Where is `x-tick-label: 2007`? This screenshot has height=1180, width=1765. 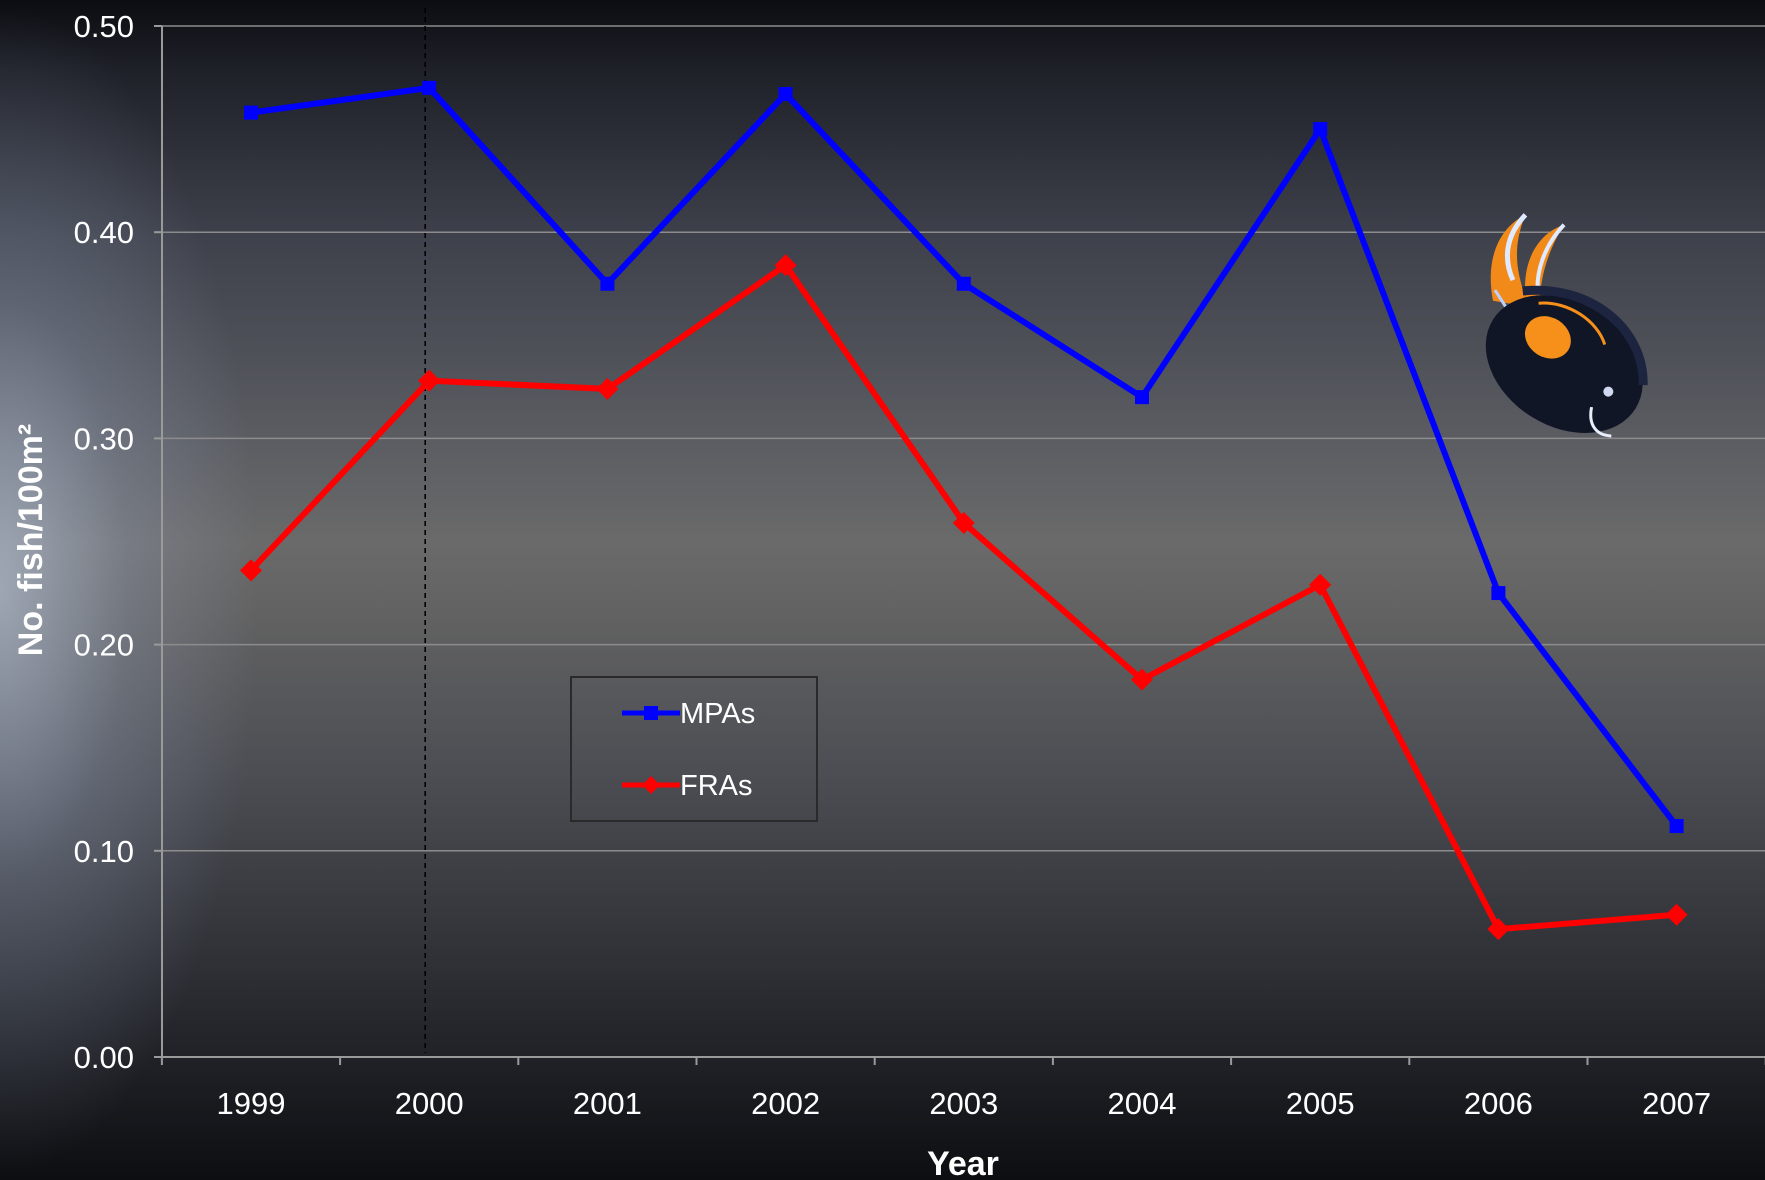 x-tick-label: 2007 is located at coordinates (1676, 1103).